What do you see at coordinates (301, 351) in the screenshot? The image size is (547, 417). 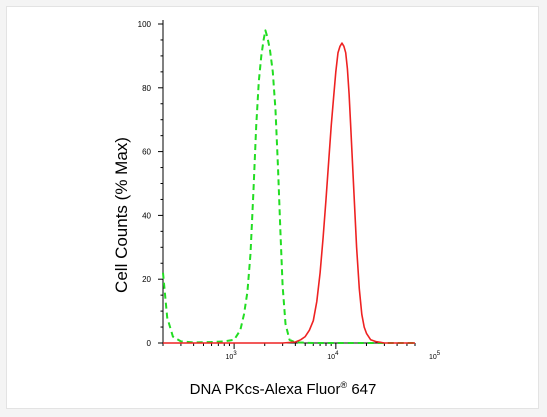 I see `x-axis: 10³ 10⁴ 10⁵` at bounding box center [301, 351].